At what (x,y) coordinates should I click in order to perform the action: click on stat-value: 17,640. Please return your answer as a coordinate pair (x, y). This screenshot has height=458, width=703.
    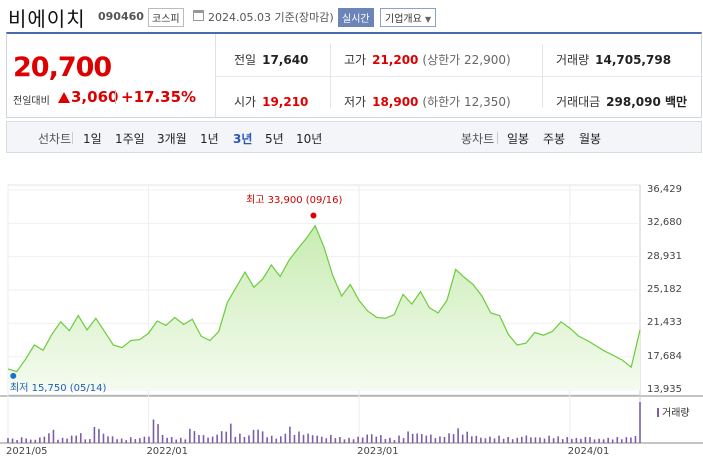
    Looking at the image, I should click on (285, 60).